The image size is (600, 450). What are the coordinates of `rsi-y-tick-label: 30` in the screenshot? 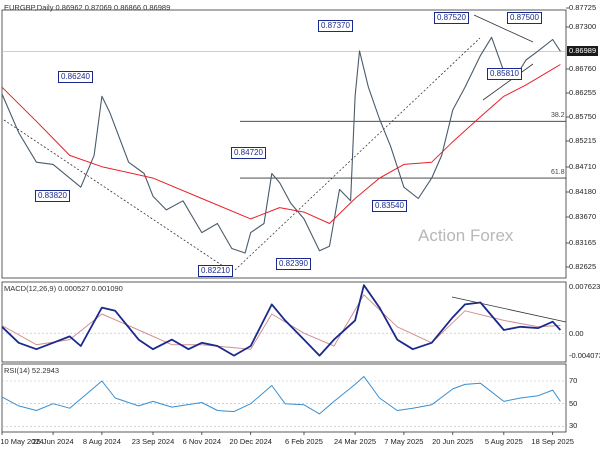 It's located at (573, 426).